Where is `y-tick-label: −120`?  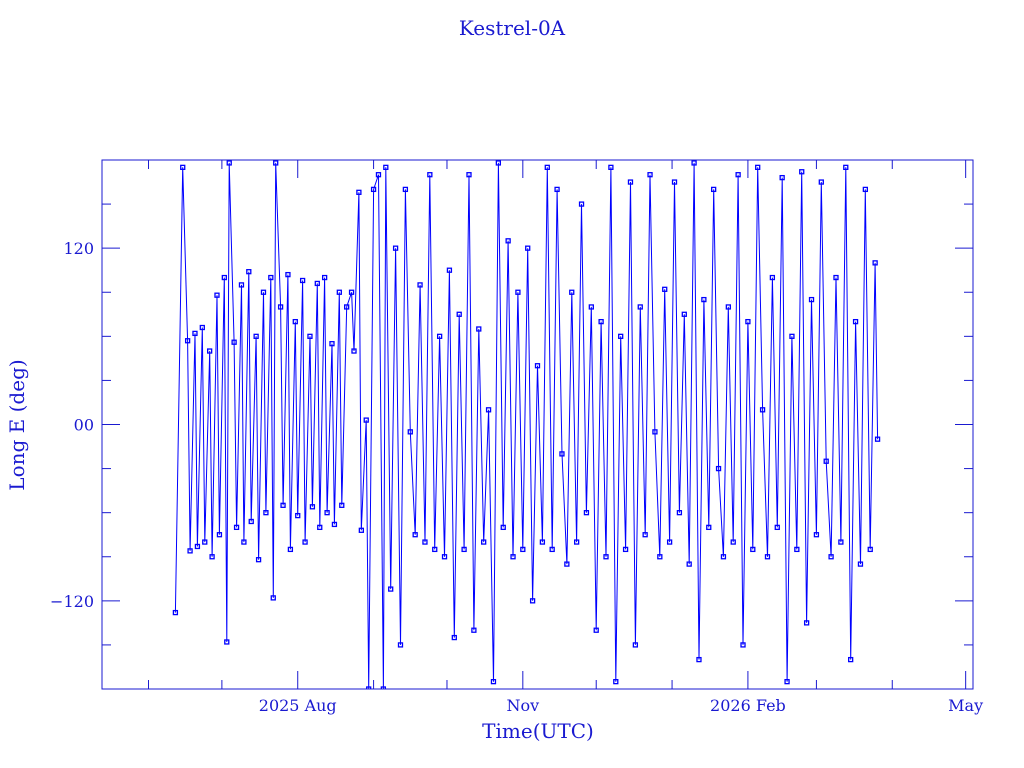 y-tick-label: −120 is located at coordinates (72, 601).